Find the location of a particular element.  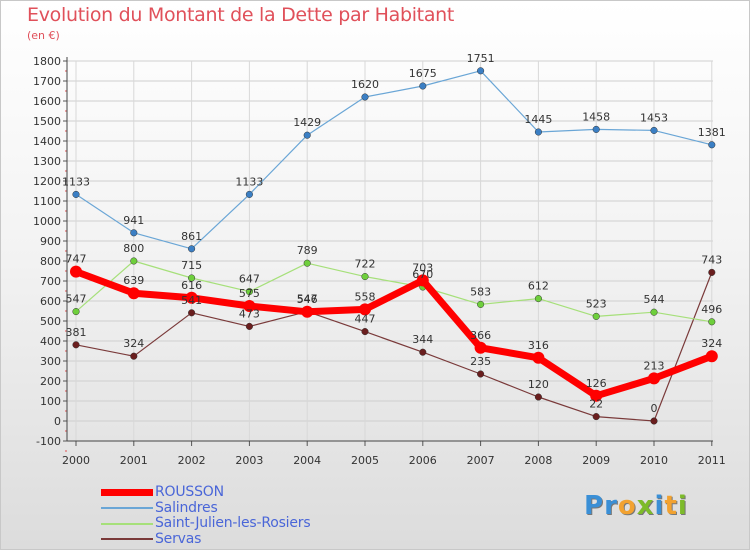

legend-label: Servas is located at coordinates (178, 538).